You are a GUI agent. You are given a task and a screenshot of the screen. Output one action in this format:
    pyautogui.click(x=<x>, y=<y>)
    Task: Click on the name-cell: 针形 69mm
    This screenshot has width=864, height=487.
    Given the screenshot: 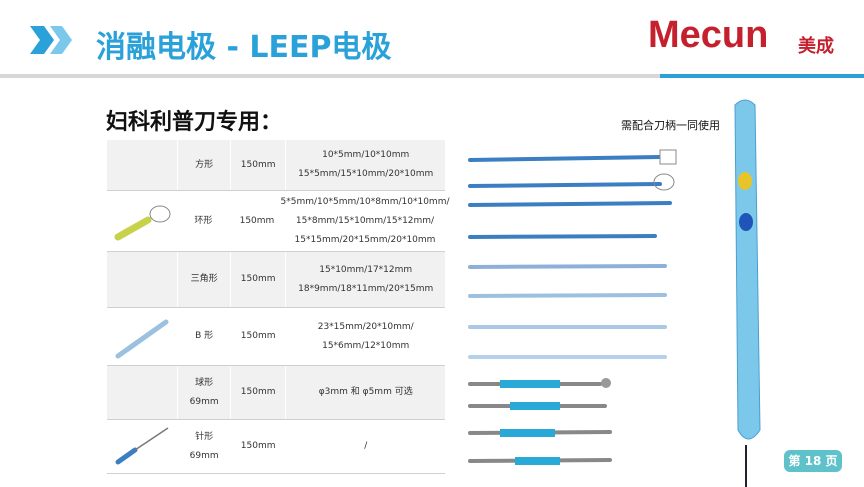 What is the action you would take?
    pyautogui.click(x=204, y=446)
    